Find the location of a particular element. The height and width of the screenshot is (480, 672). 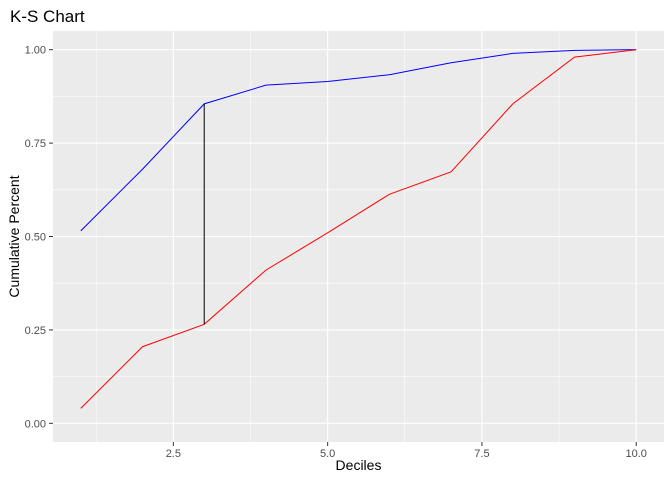

y-tick-label: 0.00 is located at coordinates (35, 424).